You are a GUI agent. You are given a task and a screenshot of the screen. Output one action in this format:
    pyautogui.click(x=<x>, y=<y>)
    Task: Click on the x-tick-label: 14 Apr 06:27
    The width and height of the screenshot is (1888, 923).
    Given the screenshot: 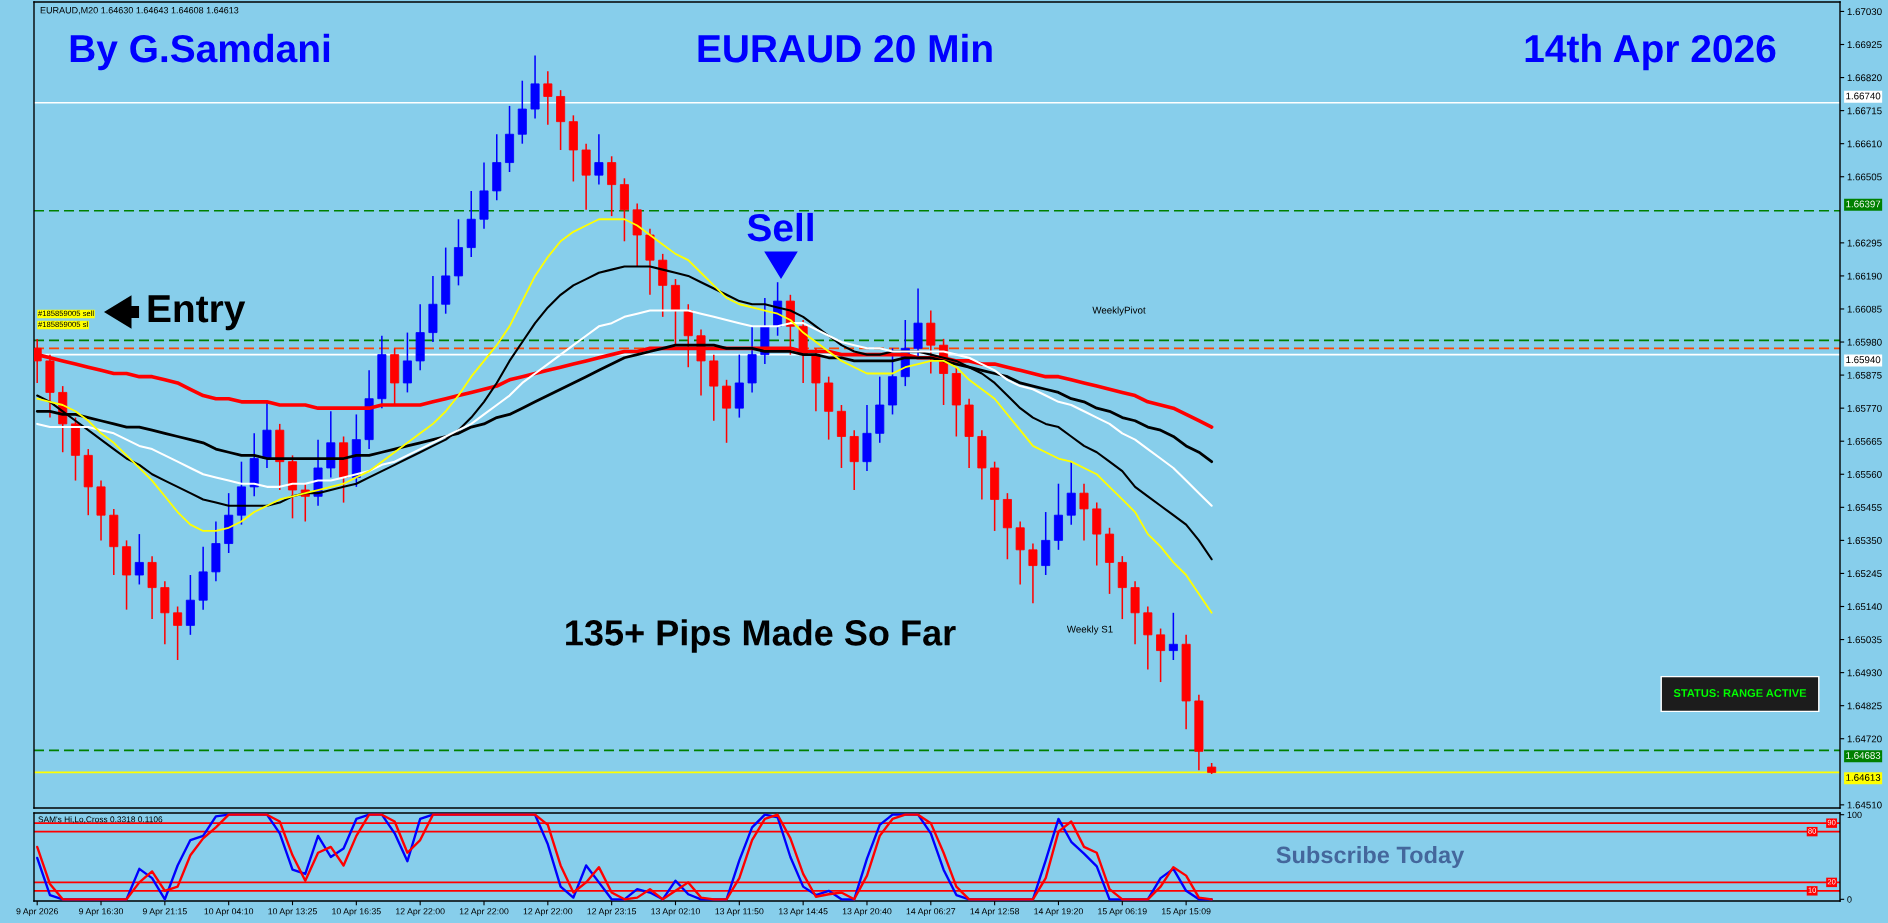 What is the action you would take?
    pyautogui.click(x=931, y=912)
    